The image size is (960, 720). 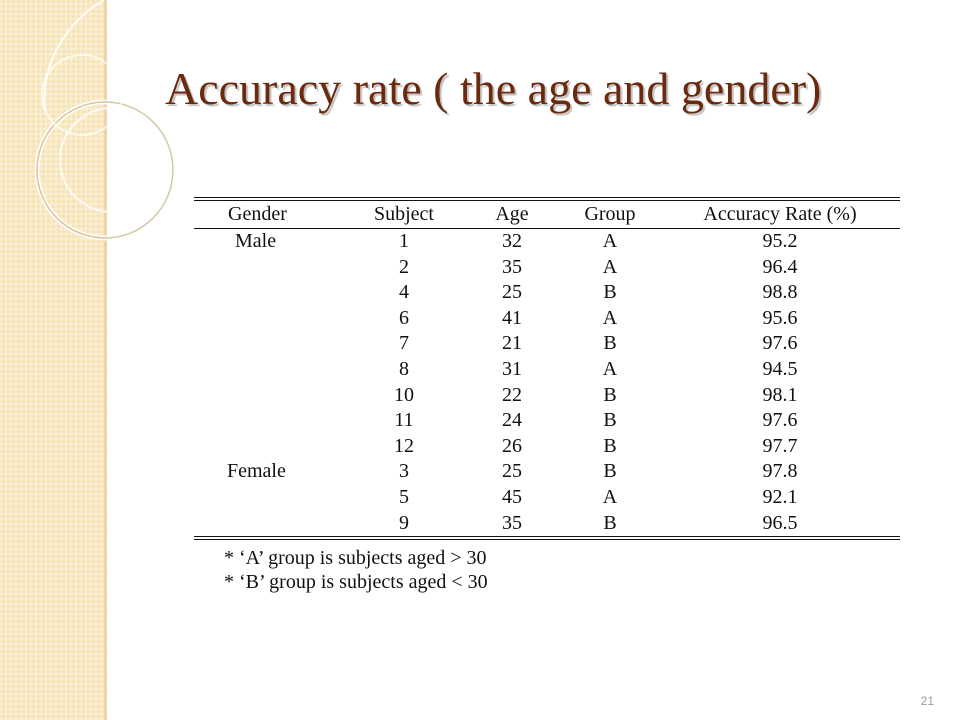 What do you see at coordinates (512, 368) in the screenshot?
I see `cell-age: 31` at bounding box center [512, 368].